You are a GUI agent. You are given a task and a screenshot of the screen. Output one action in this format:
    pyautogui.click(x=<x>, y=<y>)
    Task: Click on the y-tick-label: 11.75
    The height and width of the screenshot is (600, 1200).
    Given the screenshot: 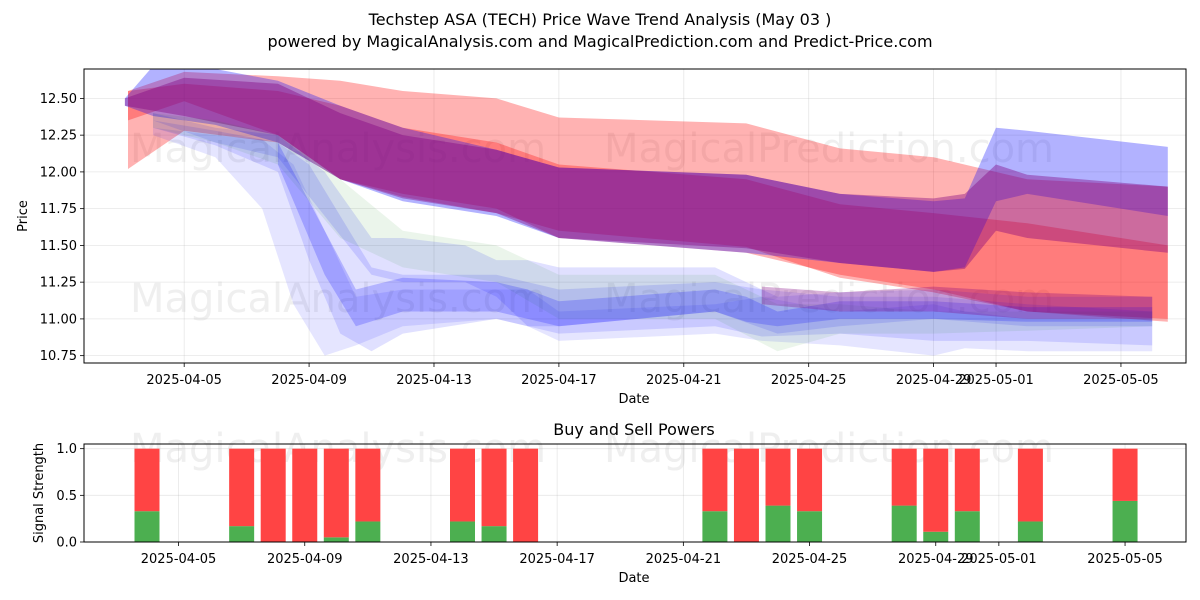 What is the action you would take?
    pyautogui.click(x=58, y=209)
    